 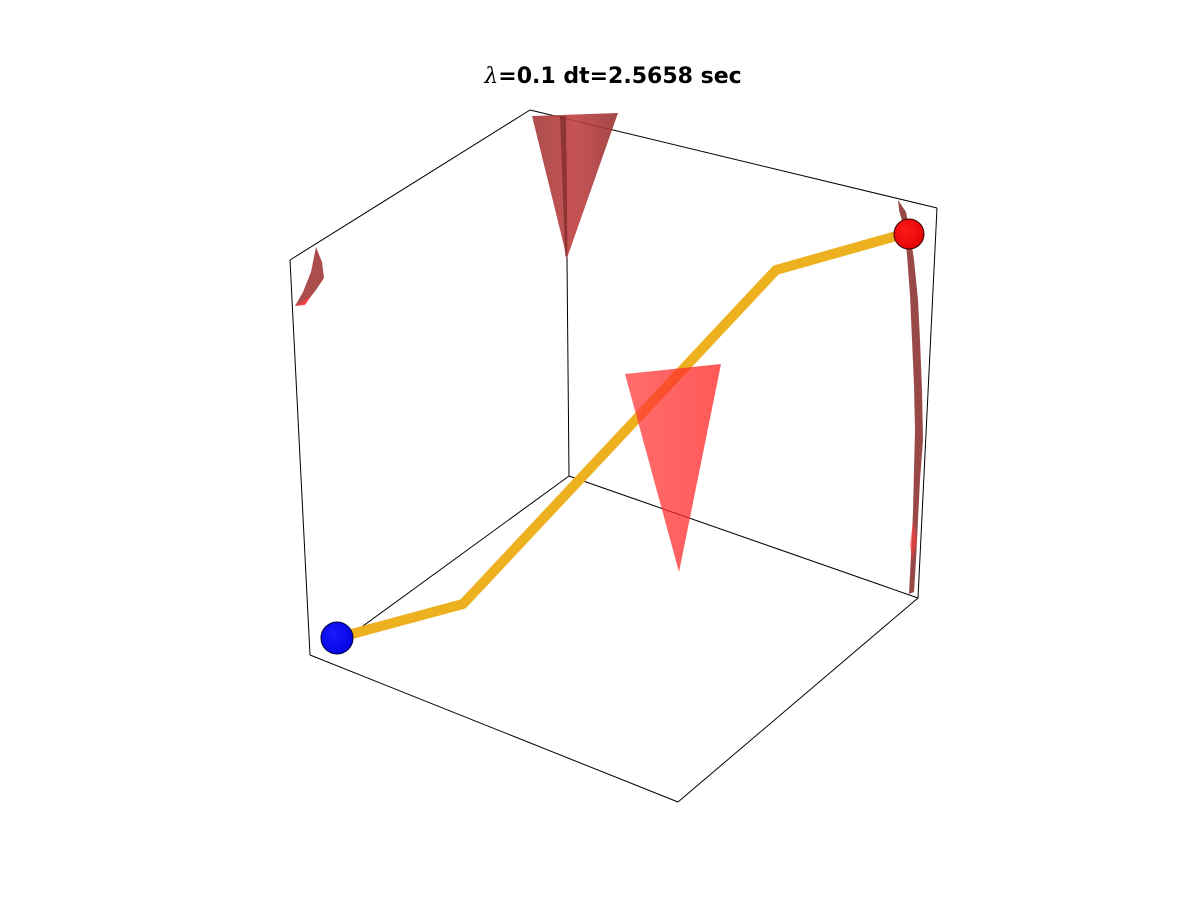 I want to click on obstacle-slice-left, so click(x=309, y=276).